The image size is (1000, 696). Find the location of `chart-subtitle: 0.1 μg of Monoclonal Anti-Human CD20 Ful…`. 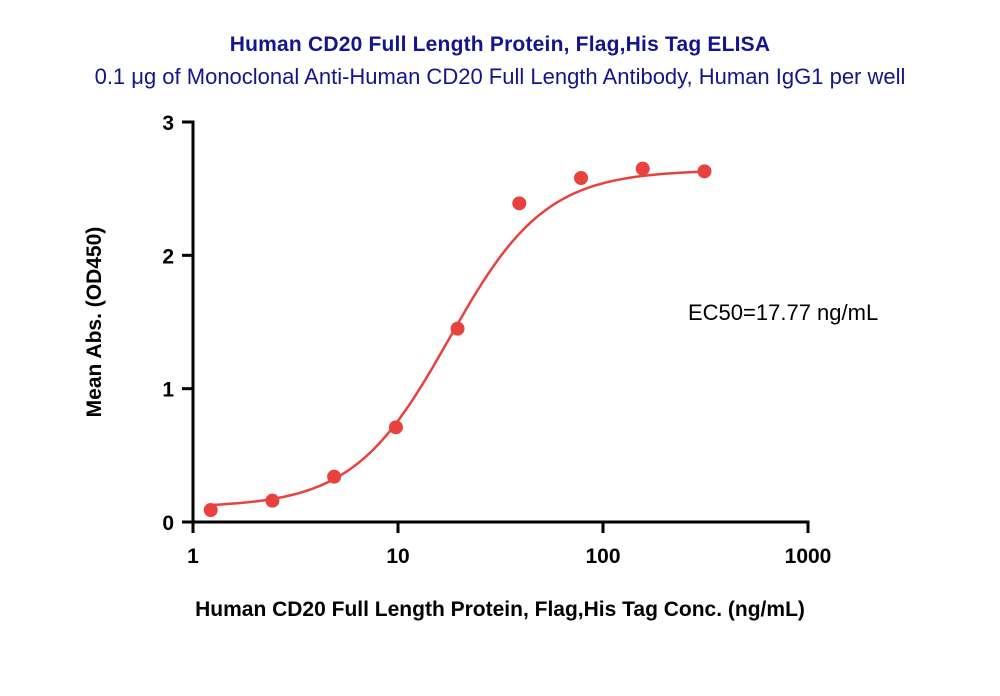

chart-subtitle: 0.1 μg of Monoclonal Anti-Human CD20 Ful… is located at coordinates (500, 76).